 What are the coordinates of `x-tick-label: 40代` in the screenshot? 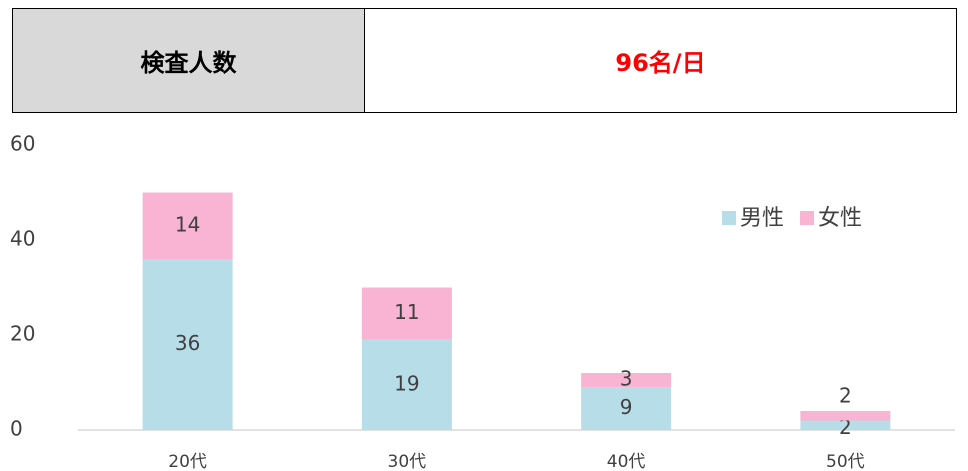 It's located at (626, 461).